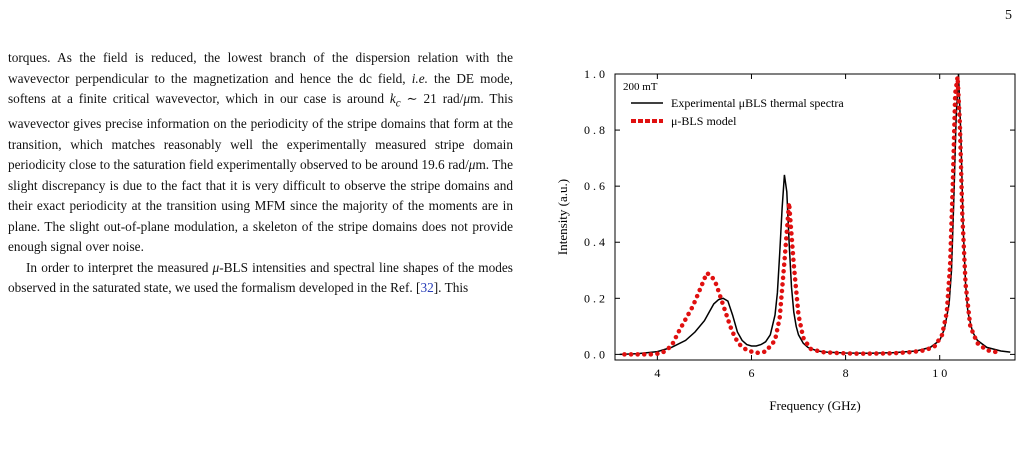 Image resolution: width=1028 pixels, height=450 pixels. I want to click on text-segment: ]. This, so click(451, 288).